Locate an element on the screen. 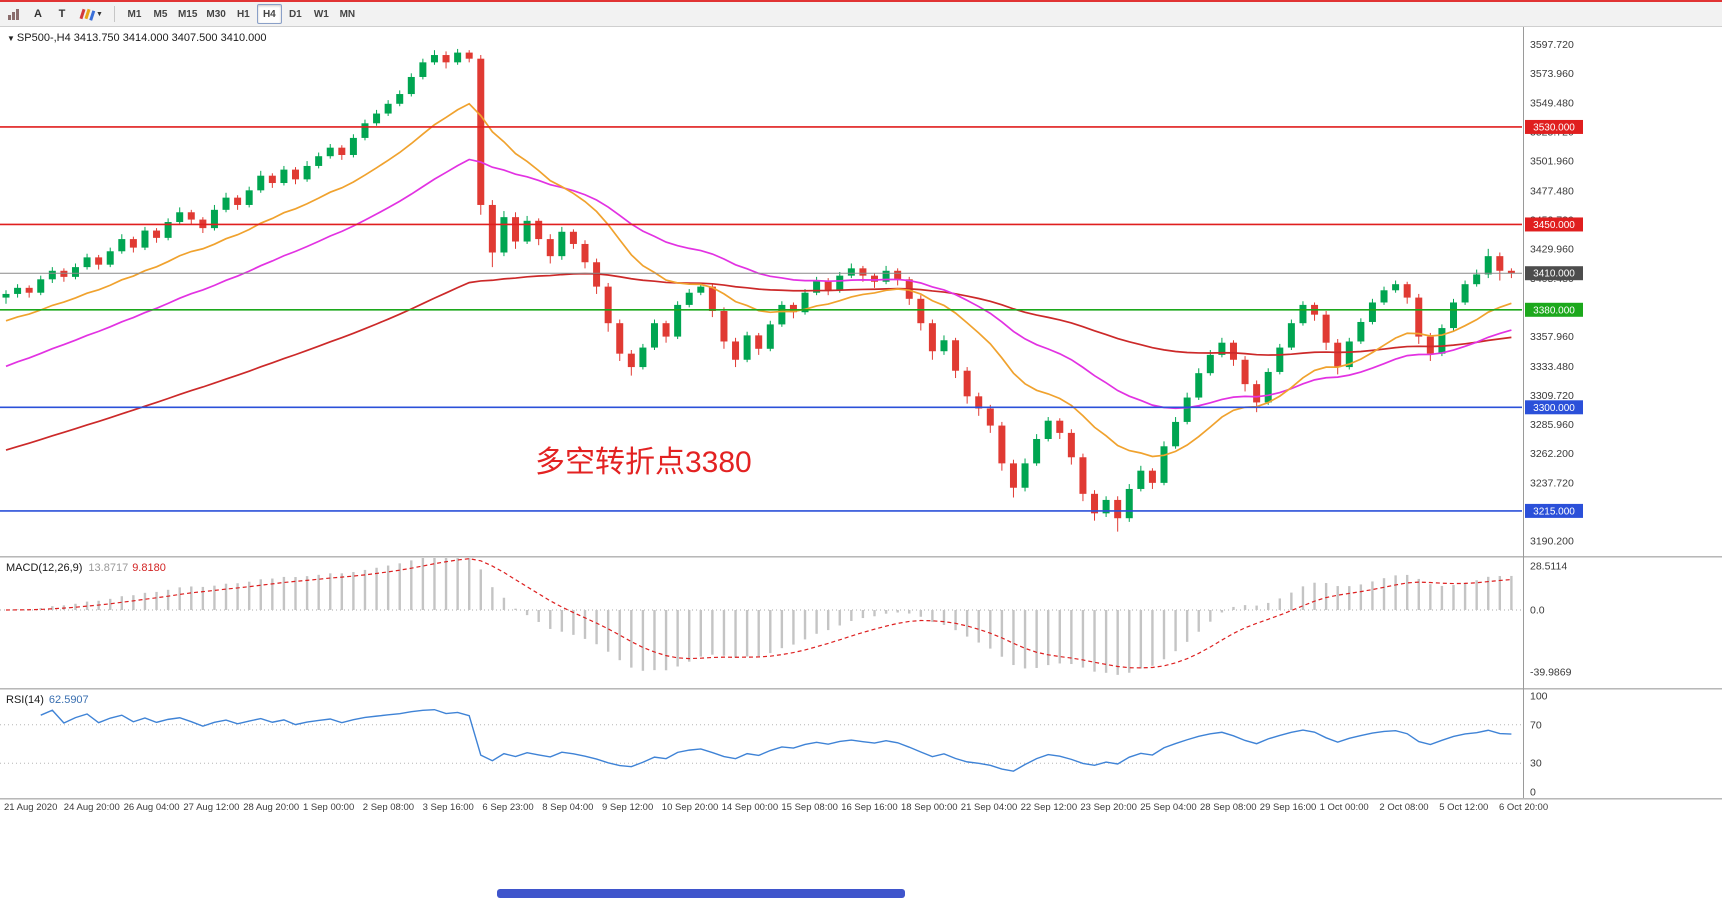 The image size is (1722, 900). macd-name: MACD(12,26,9) is located at coordinates (44, 568).